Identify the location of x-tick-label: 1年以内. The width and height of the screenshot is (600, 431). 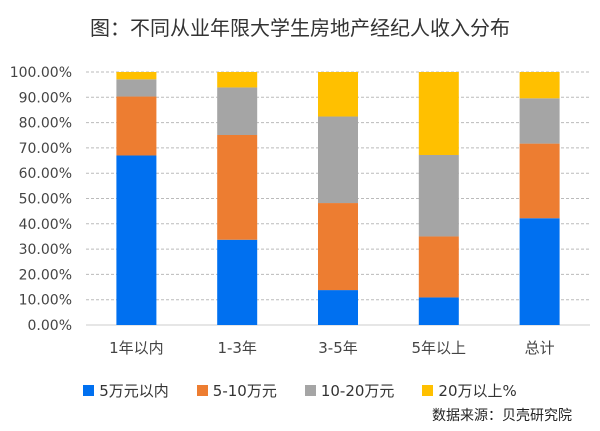
(136, 348).